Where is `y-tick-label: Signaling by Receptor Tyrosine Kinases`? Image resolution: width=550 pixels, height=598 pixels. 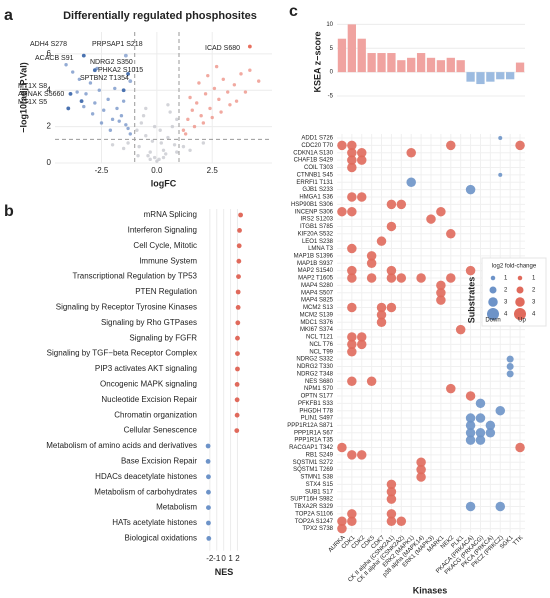 y-tick-label: Signaling by Receptor Tyrosine Kinases is located at coordinates (126, 307).